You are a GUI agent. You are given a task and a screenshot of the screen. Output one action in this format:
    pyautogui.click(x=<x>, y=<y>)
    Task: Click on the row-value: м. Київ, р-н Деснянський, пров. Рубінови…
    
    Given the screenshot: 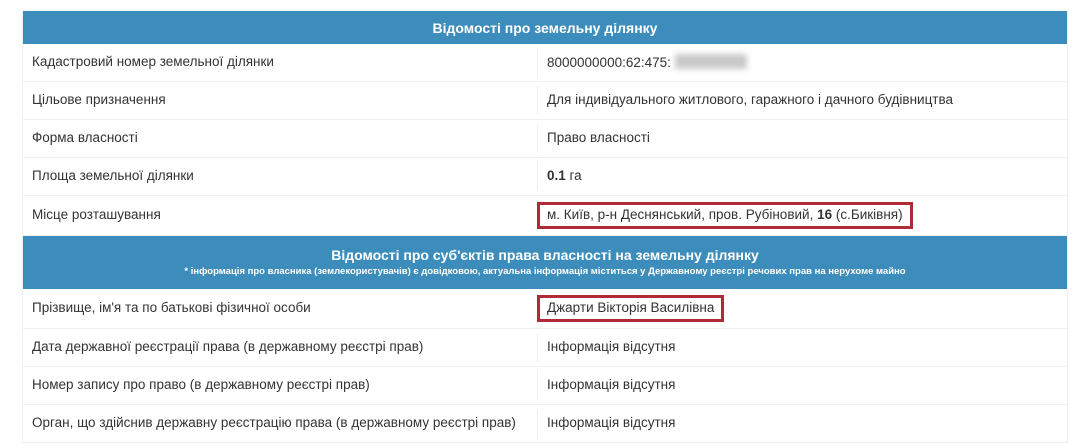 What is the action you would take?
    pyautogui.click(x=802, y=215)
    